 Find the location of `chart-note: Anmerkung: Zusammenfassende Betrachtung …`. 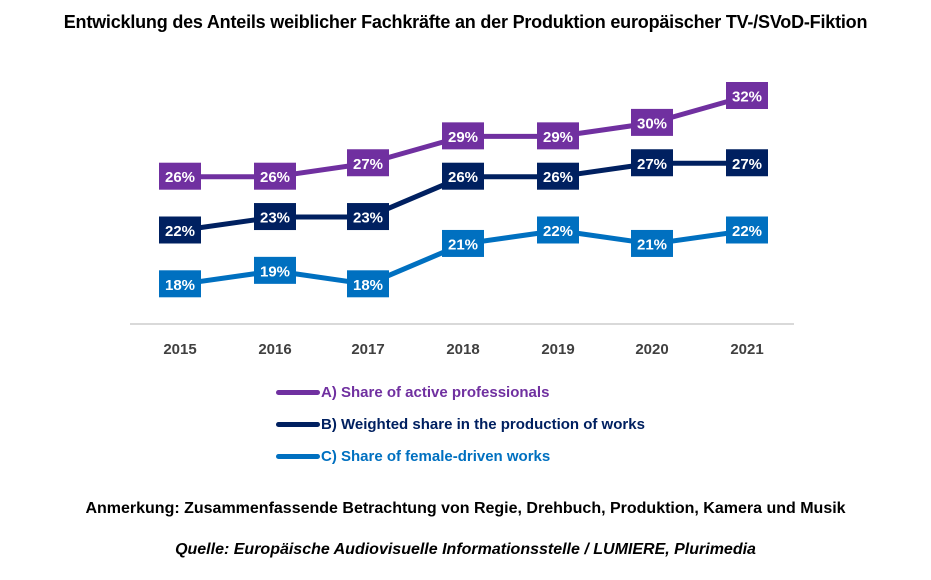

chart-note: Anmerkung: Zusammenfassende Betrachtung … is located at coordinates (465, 508).